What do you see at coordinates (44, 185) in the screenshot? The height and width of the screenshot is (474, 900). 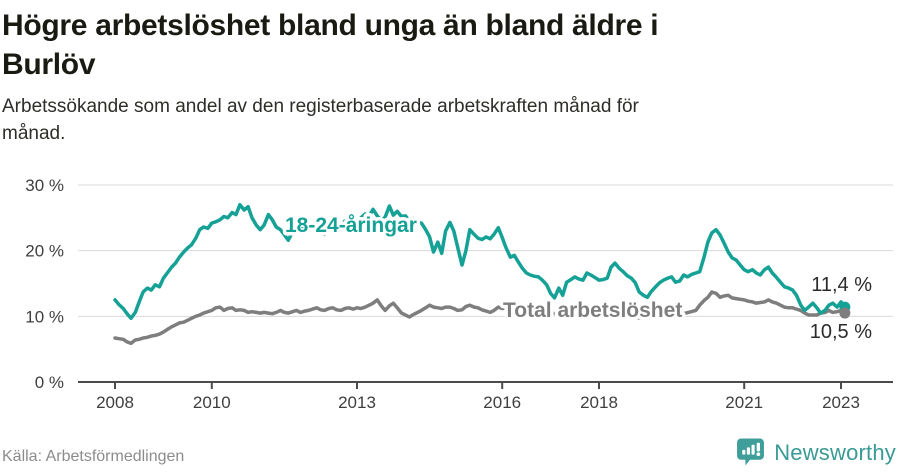 I see `y-tick-label: 30 %` at bounding box center [44, 185].